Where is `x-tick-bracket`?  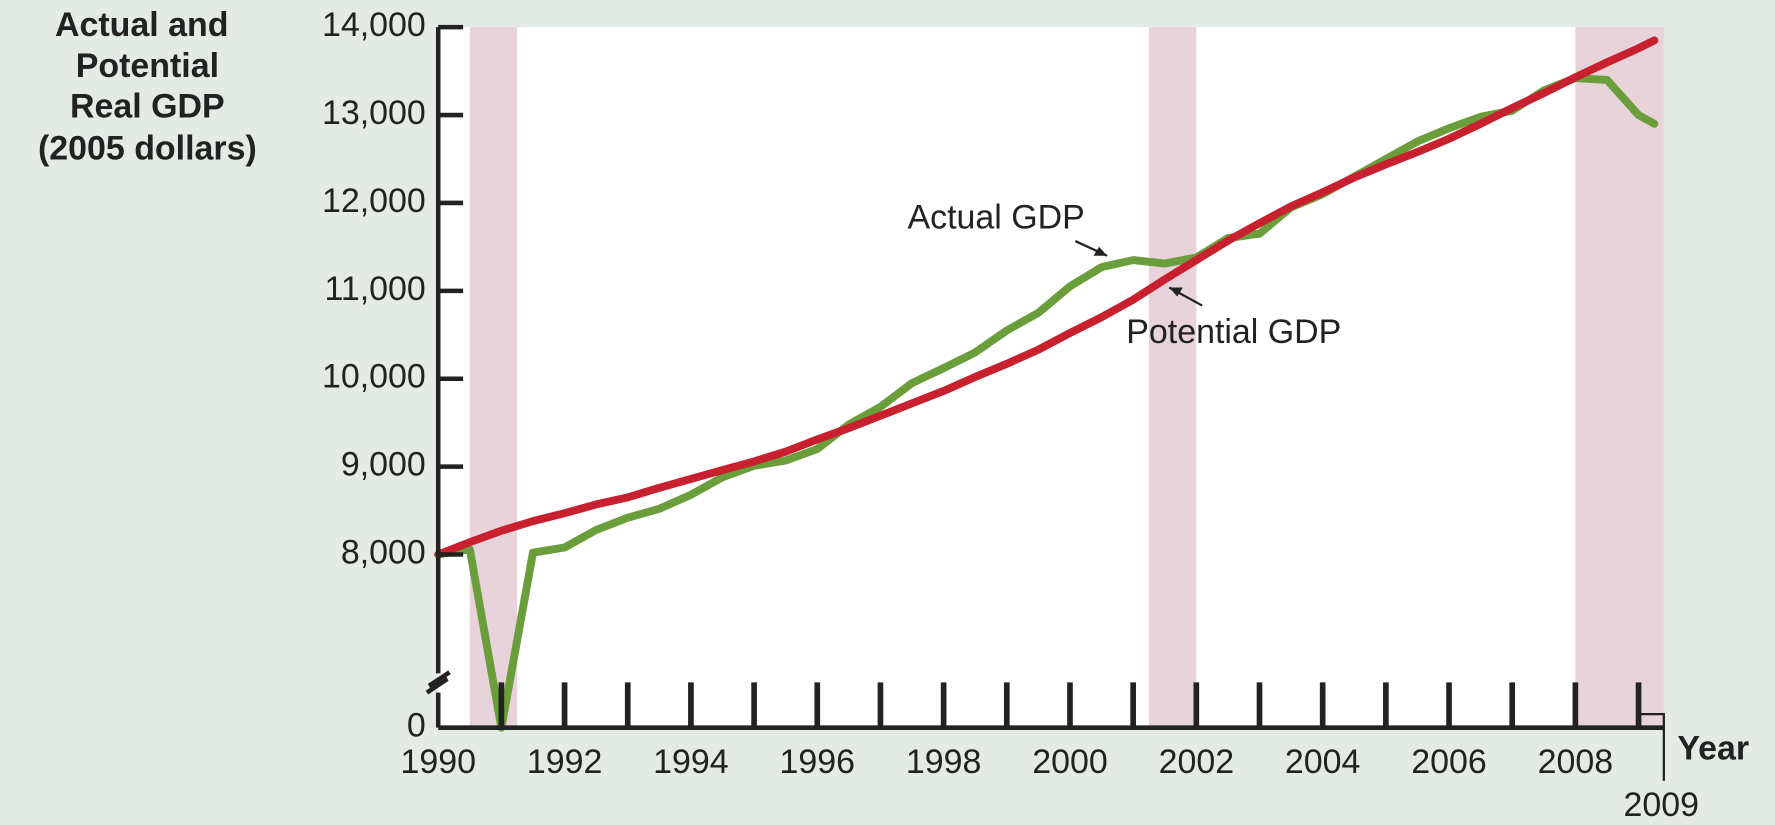 x-tick-bracket is located at coordinates (1651, 746).